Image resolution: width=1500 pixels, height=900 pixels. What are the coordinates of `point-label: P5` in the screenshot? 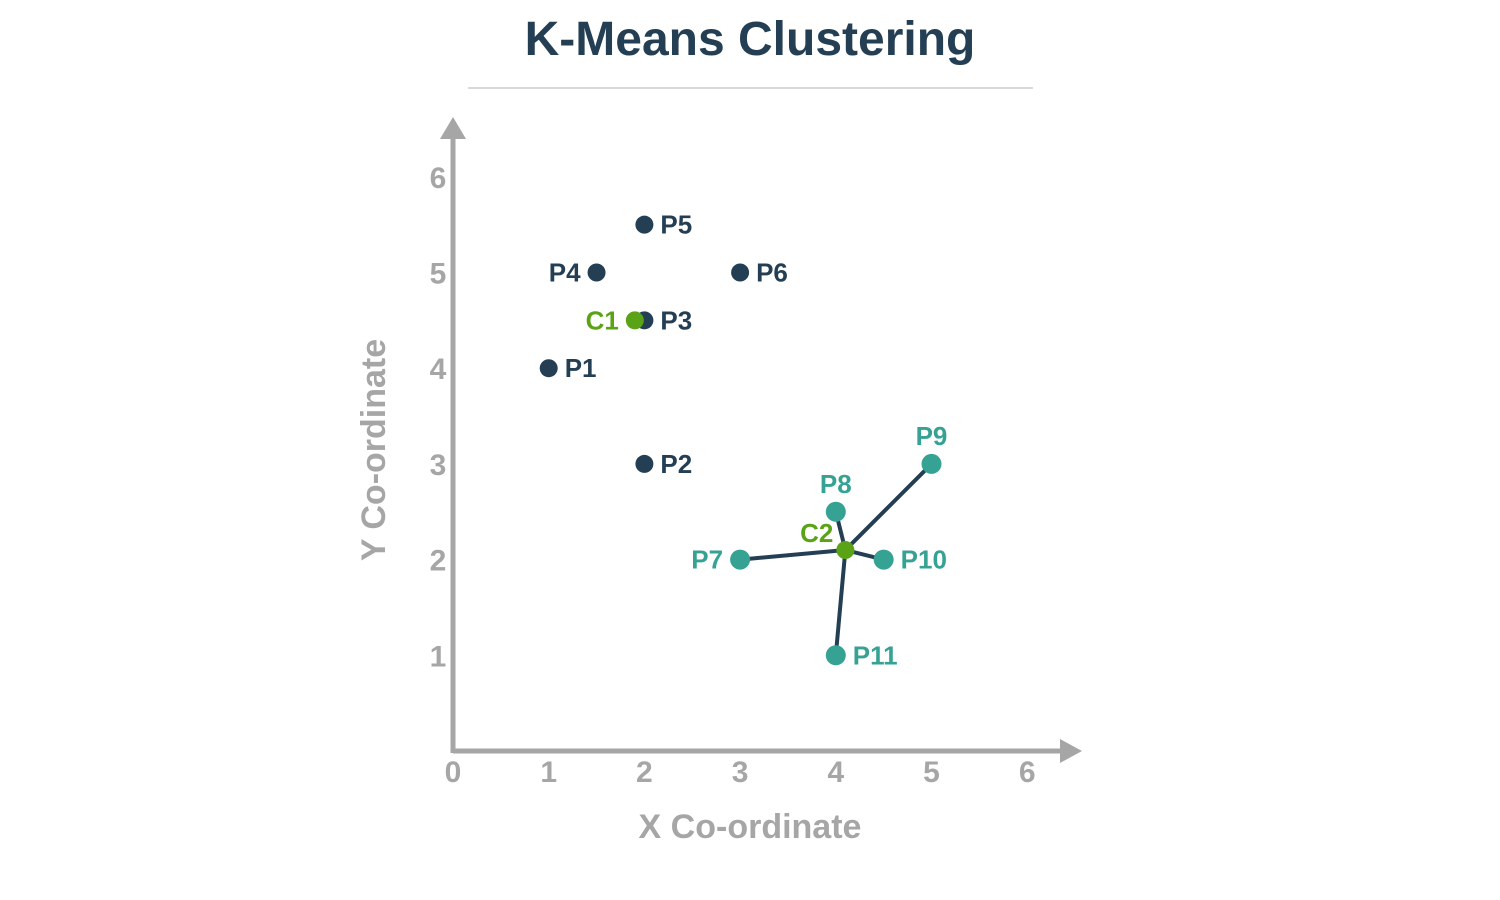 It's located at (676, 225).